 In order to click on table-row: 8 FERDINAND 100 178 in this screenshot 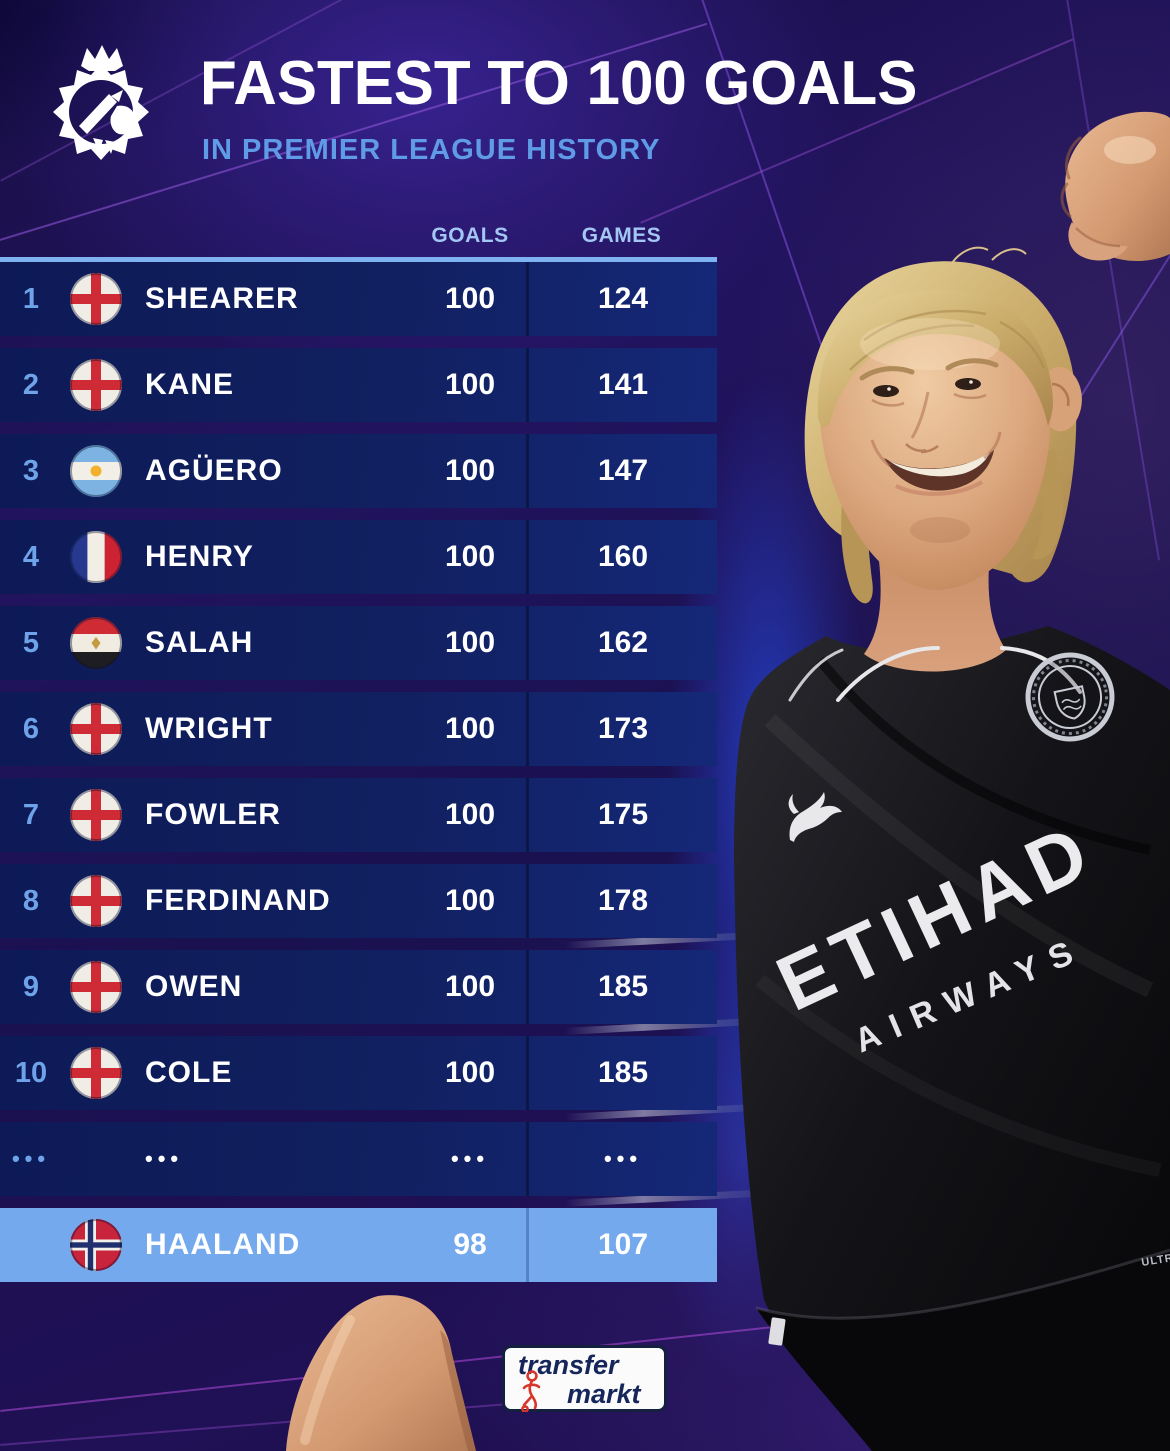, I will do `click(358, 901)`.